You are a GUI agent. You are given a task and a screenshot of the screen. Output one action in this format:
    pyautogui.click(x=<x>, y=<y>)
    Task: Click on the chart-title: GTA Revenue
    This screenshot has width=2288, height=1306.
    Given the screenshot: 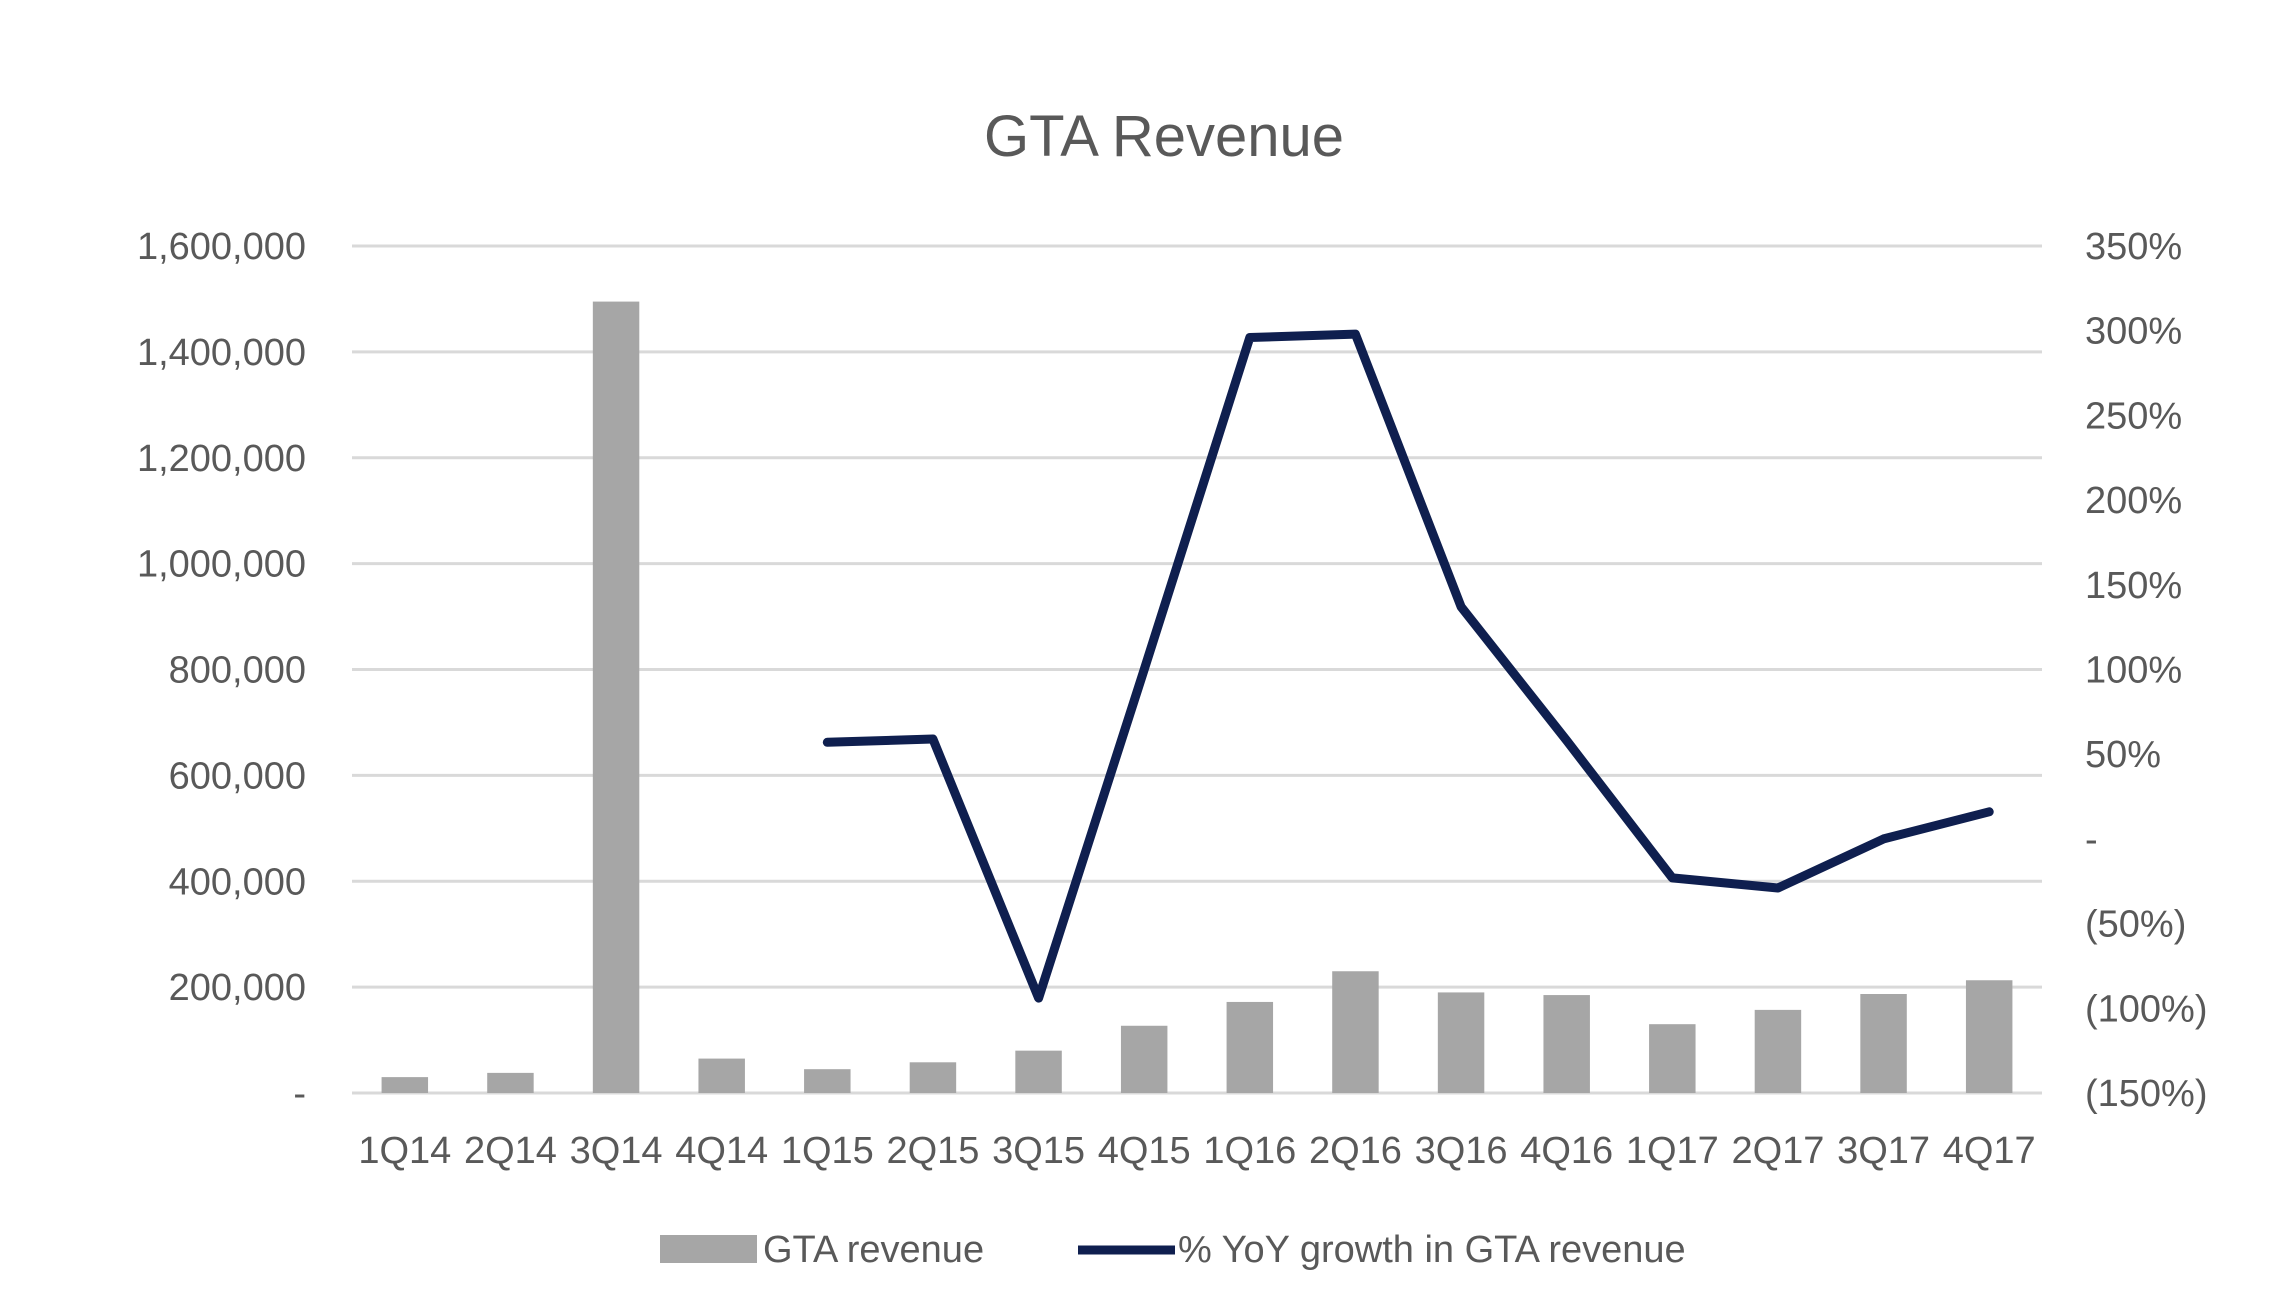 What is the action you would take?
    pyautogui.click(x=1164, y=136)
    